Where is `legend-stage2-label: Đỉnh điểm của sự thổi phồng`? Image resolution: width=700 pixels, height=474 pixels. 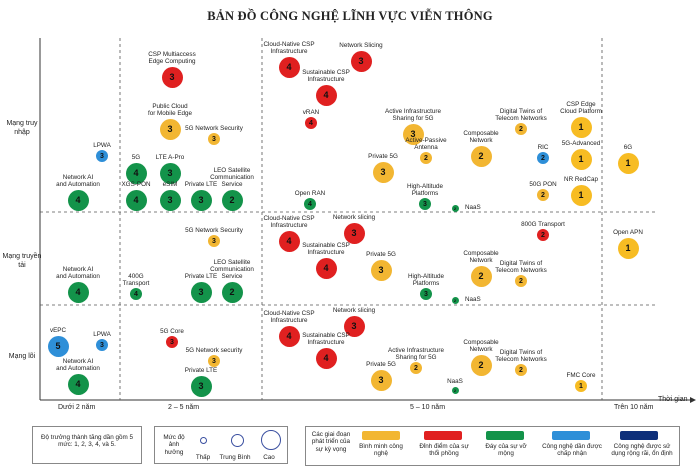
legend-stage2-label: Đỉnh điểm của sự thổi phồng is located at coordinates (444, 450).